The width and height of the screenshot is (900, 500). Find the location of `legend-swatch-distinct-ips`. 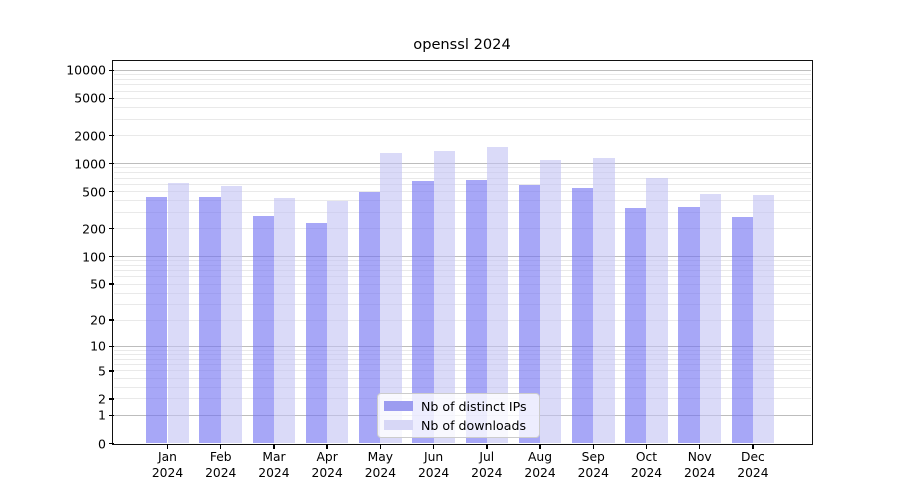

legend-swatch-distinct-ips is located at coordinates (398, 406).